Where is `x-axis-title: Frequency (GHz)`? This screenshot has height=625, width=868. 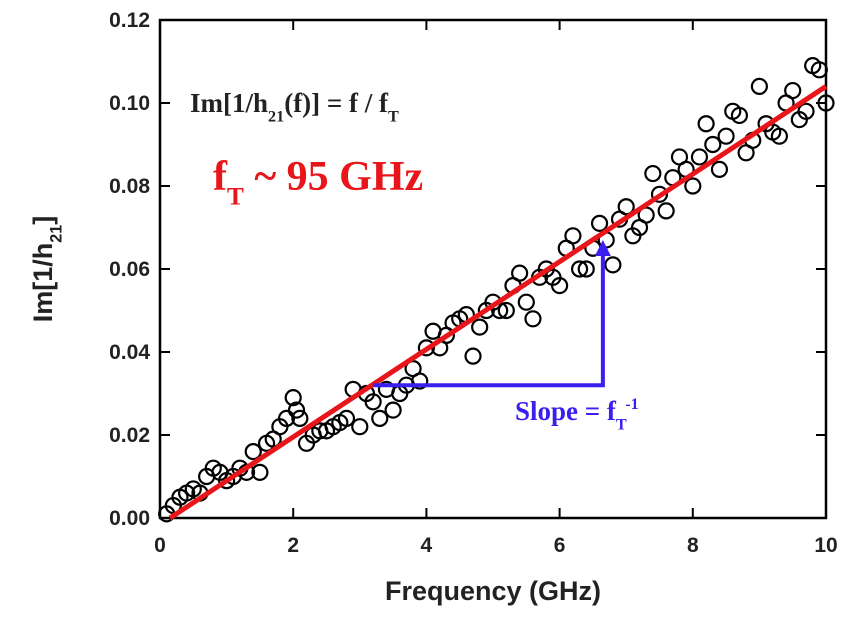
x-axis-title: Frequency (GHz) is located at coordinates (493, 591).